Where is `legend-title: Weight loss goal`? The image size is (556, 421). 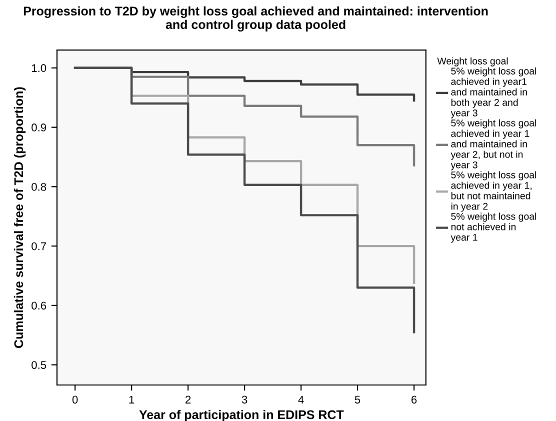
legend-title: Weight loss goal is located at coordinates (472, 61).